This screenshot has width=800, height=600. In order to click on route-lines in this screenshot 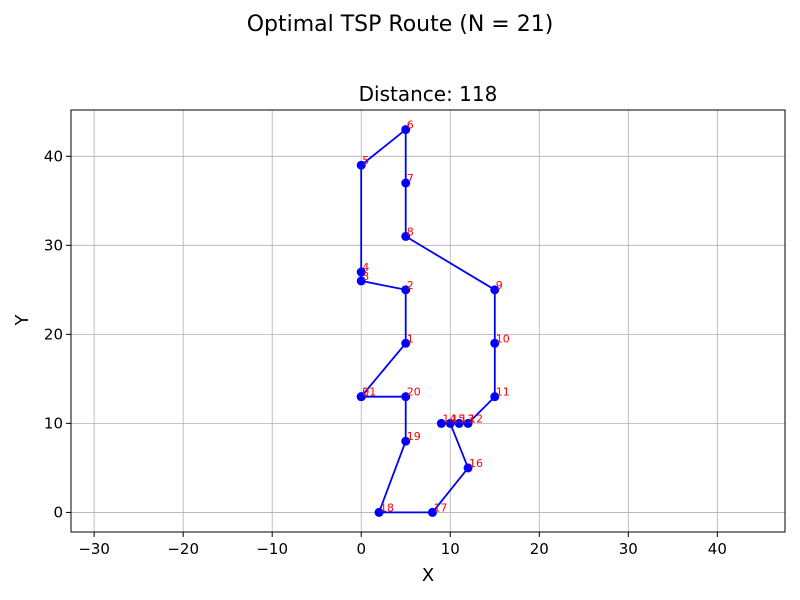, I will do `click(428, 321)`.